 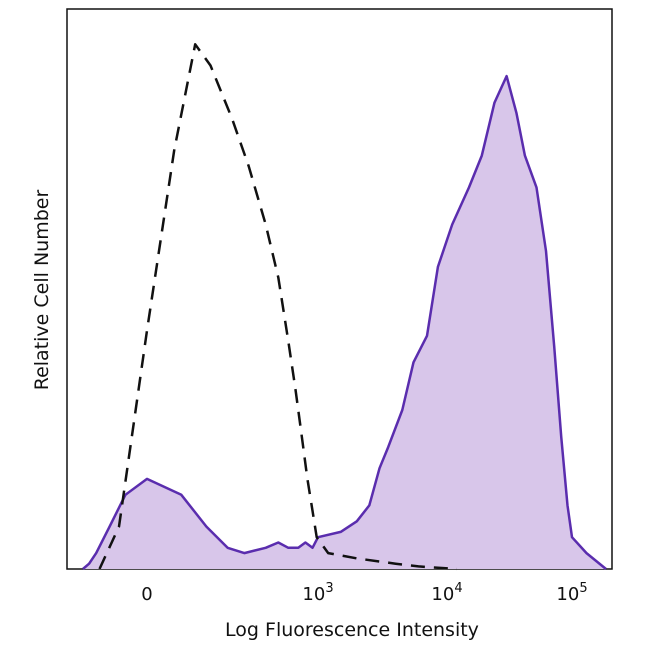 I want to click on y-axis-title: Relative Cell Number, so click(x=42, y=290).